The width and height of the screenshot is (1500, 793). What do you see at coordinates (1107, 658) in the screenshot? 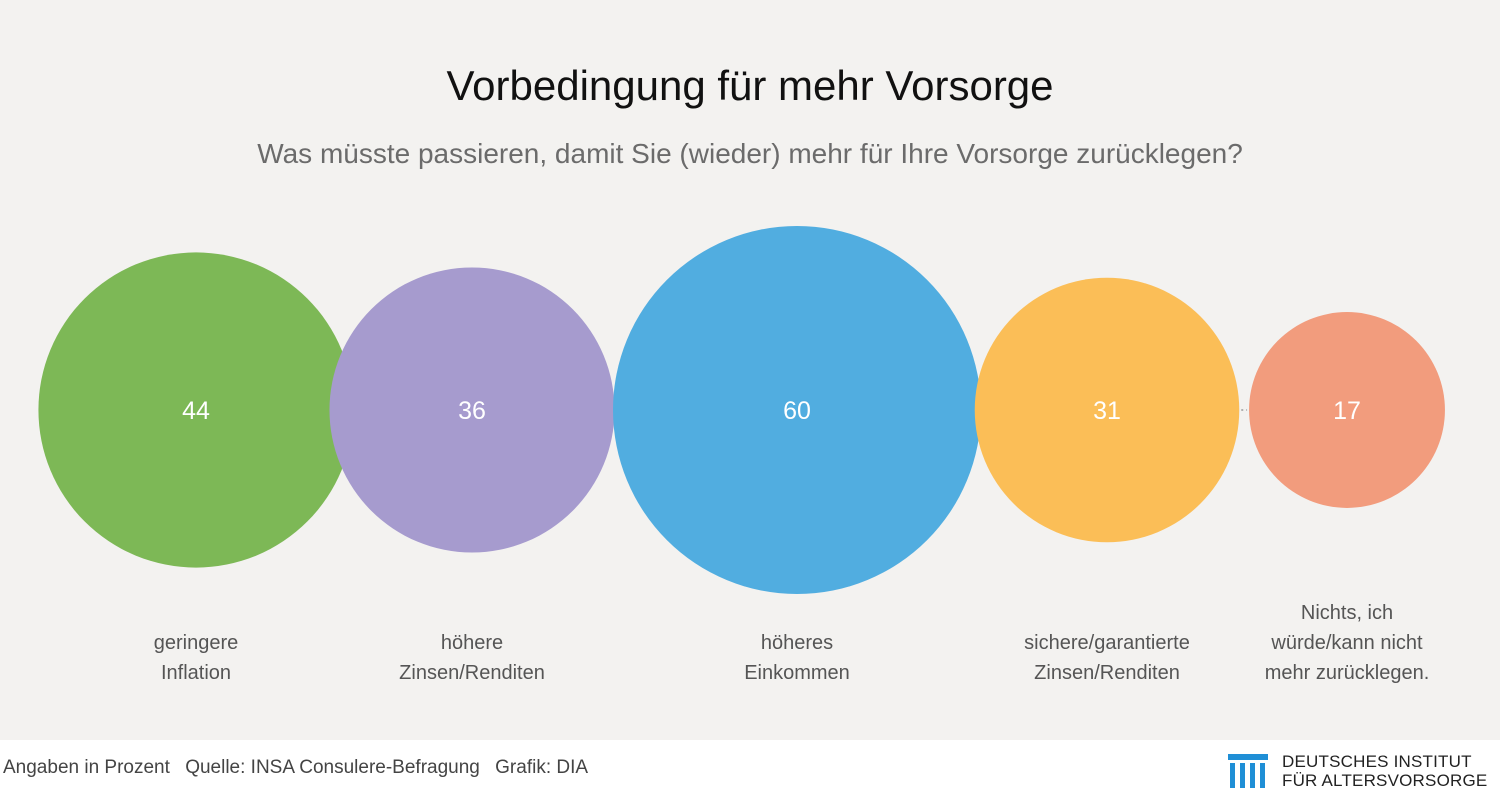
I see `category-label: sichere/garantierte Zinsen/Renditen` at bounding box center [1107, 658].